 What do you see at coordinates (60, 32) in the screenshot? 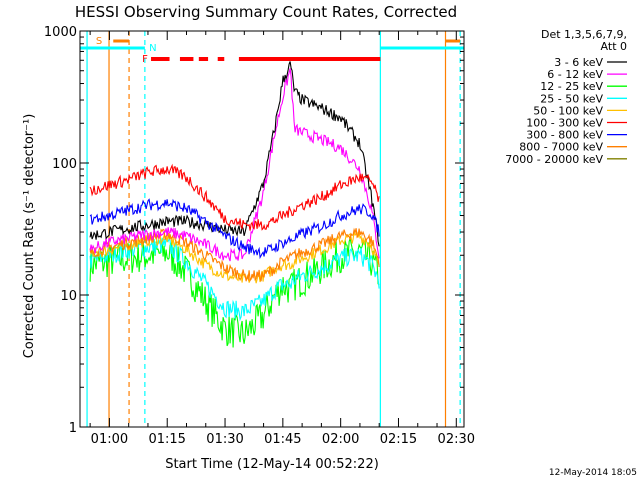
I see `y-tick-label: 1000` at bounding box center [60, 32].